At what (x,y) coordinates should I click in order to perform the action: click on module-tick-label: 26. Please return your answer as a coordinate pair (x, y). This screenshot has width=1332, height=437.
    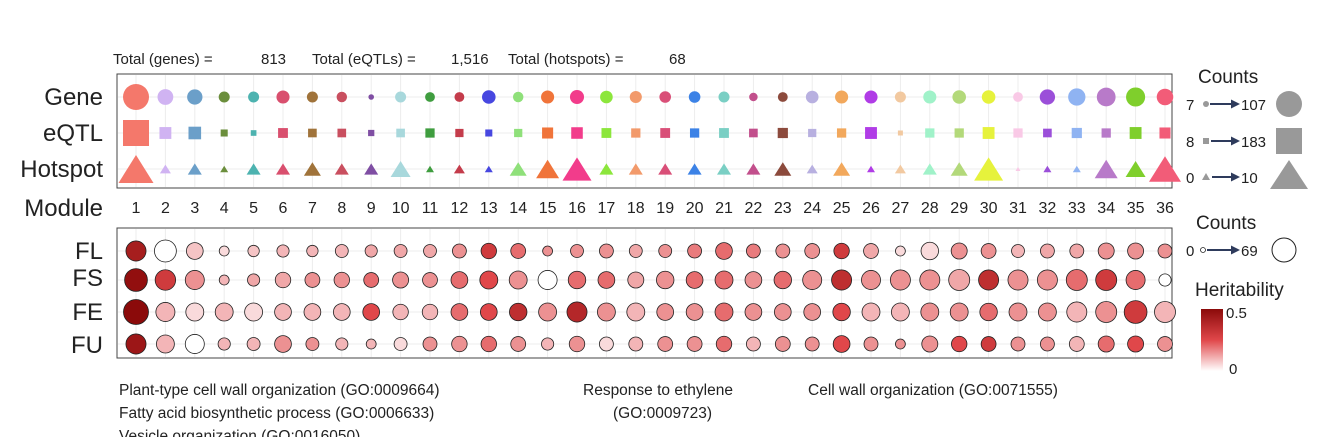
    Looking at the image, I should click on (871, 208).